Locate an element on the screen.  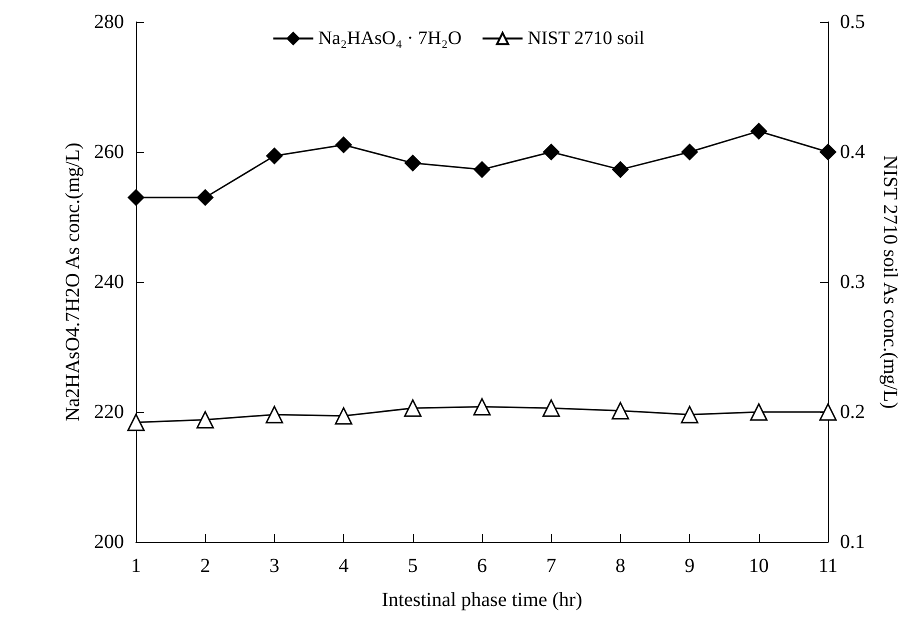
y-tick-label: 220 is located at coordinates (109, 412).